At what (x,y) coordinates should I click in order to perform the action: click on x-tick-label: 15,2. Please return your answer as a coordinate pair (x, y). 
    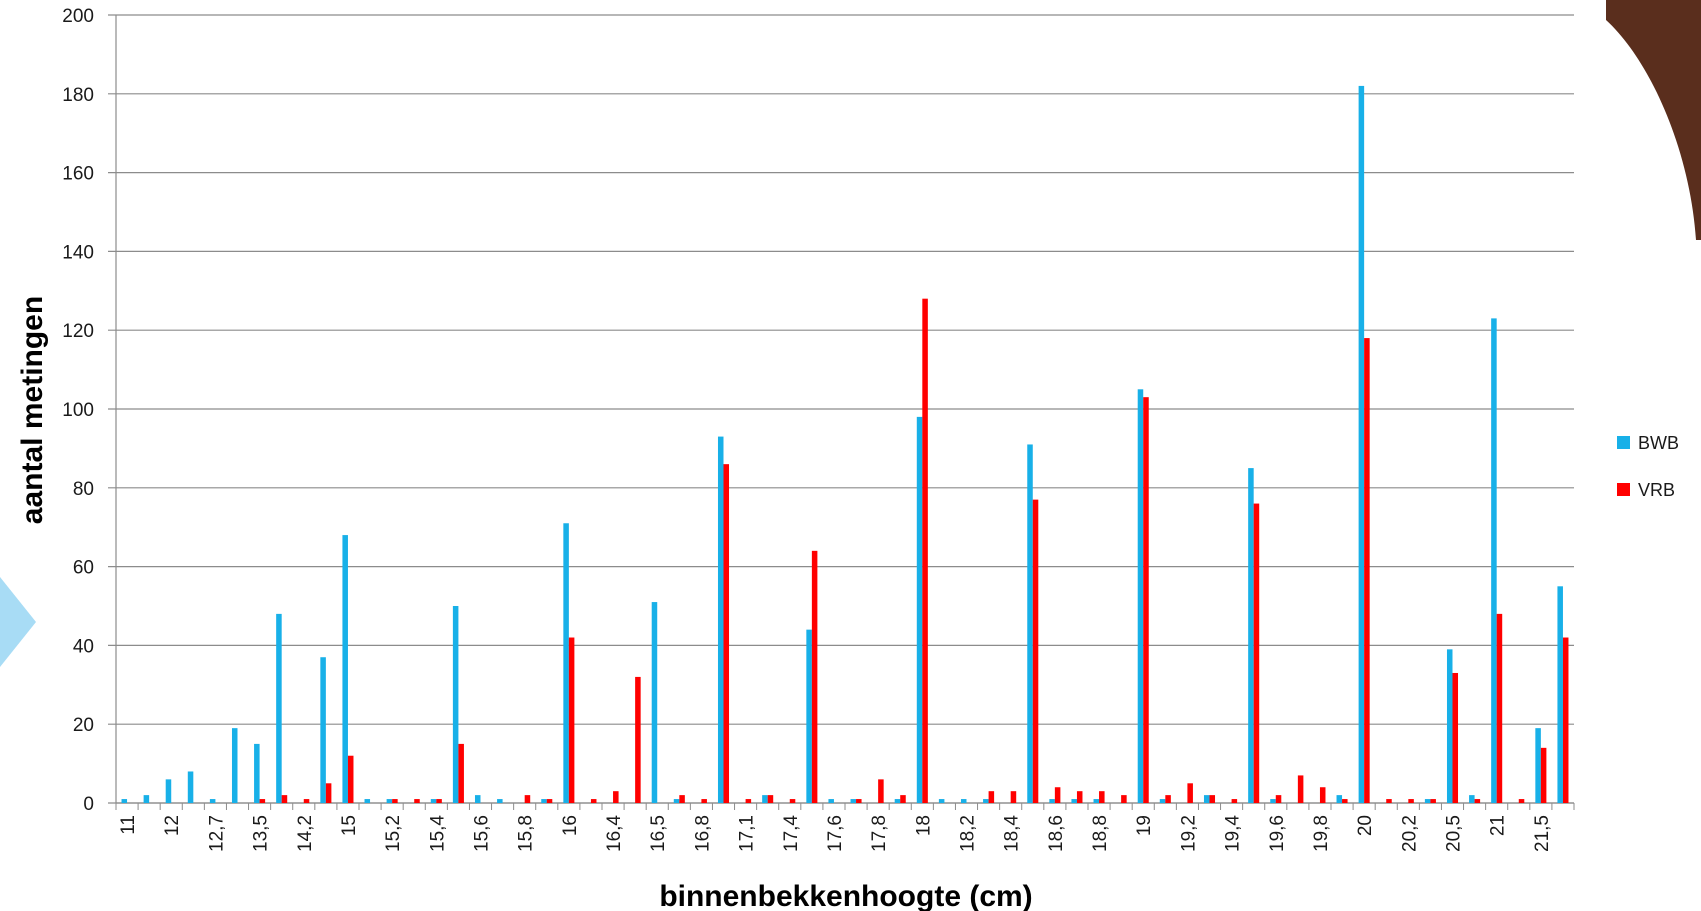
    Looking at the image, I should click on (393, 833).